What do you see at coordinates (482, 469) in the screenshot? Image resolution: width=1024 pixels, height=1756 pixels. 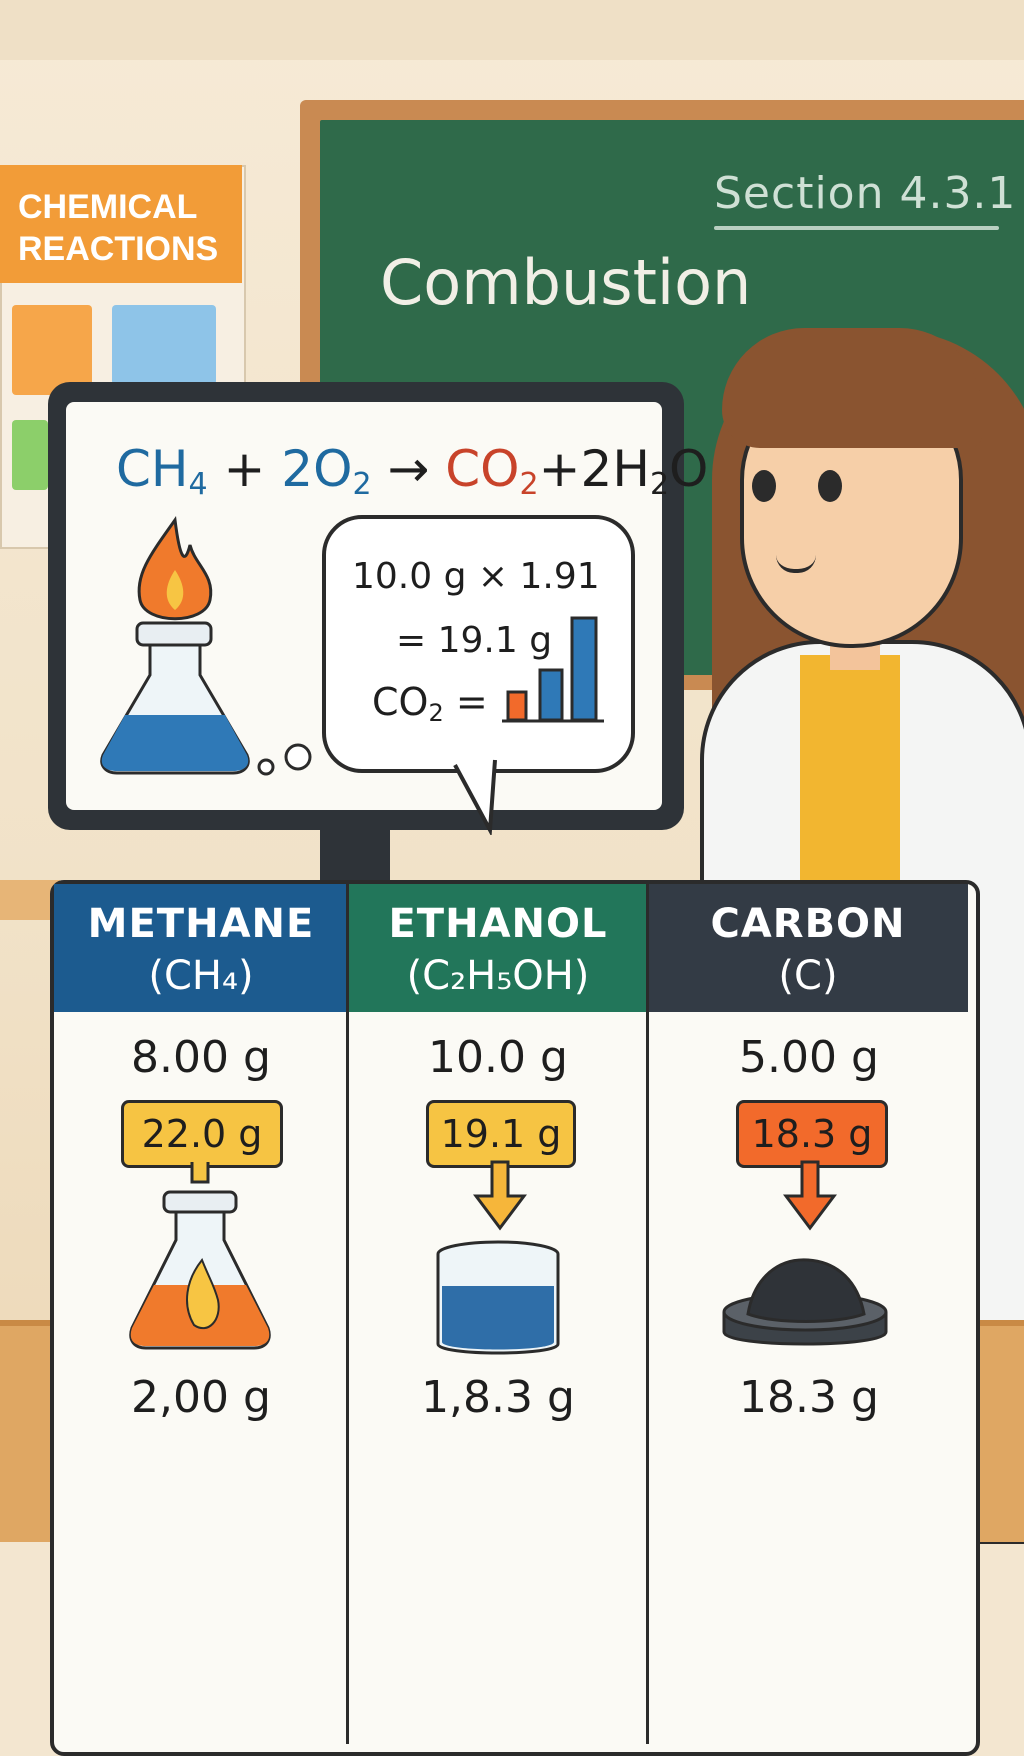 I see `equation-product-co2: CO` at bounding box center [482, 469].